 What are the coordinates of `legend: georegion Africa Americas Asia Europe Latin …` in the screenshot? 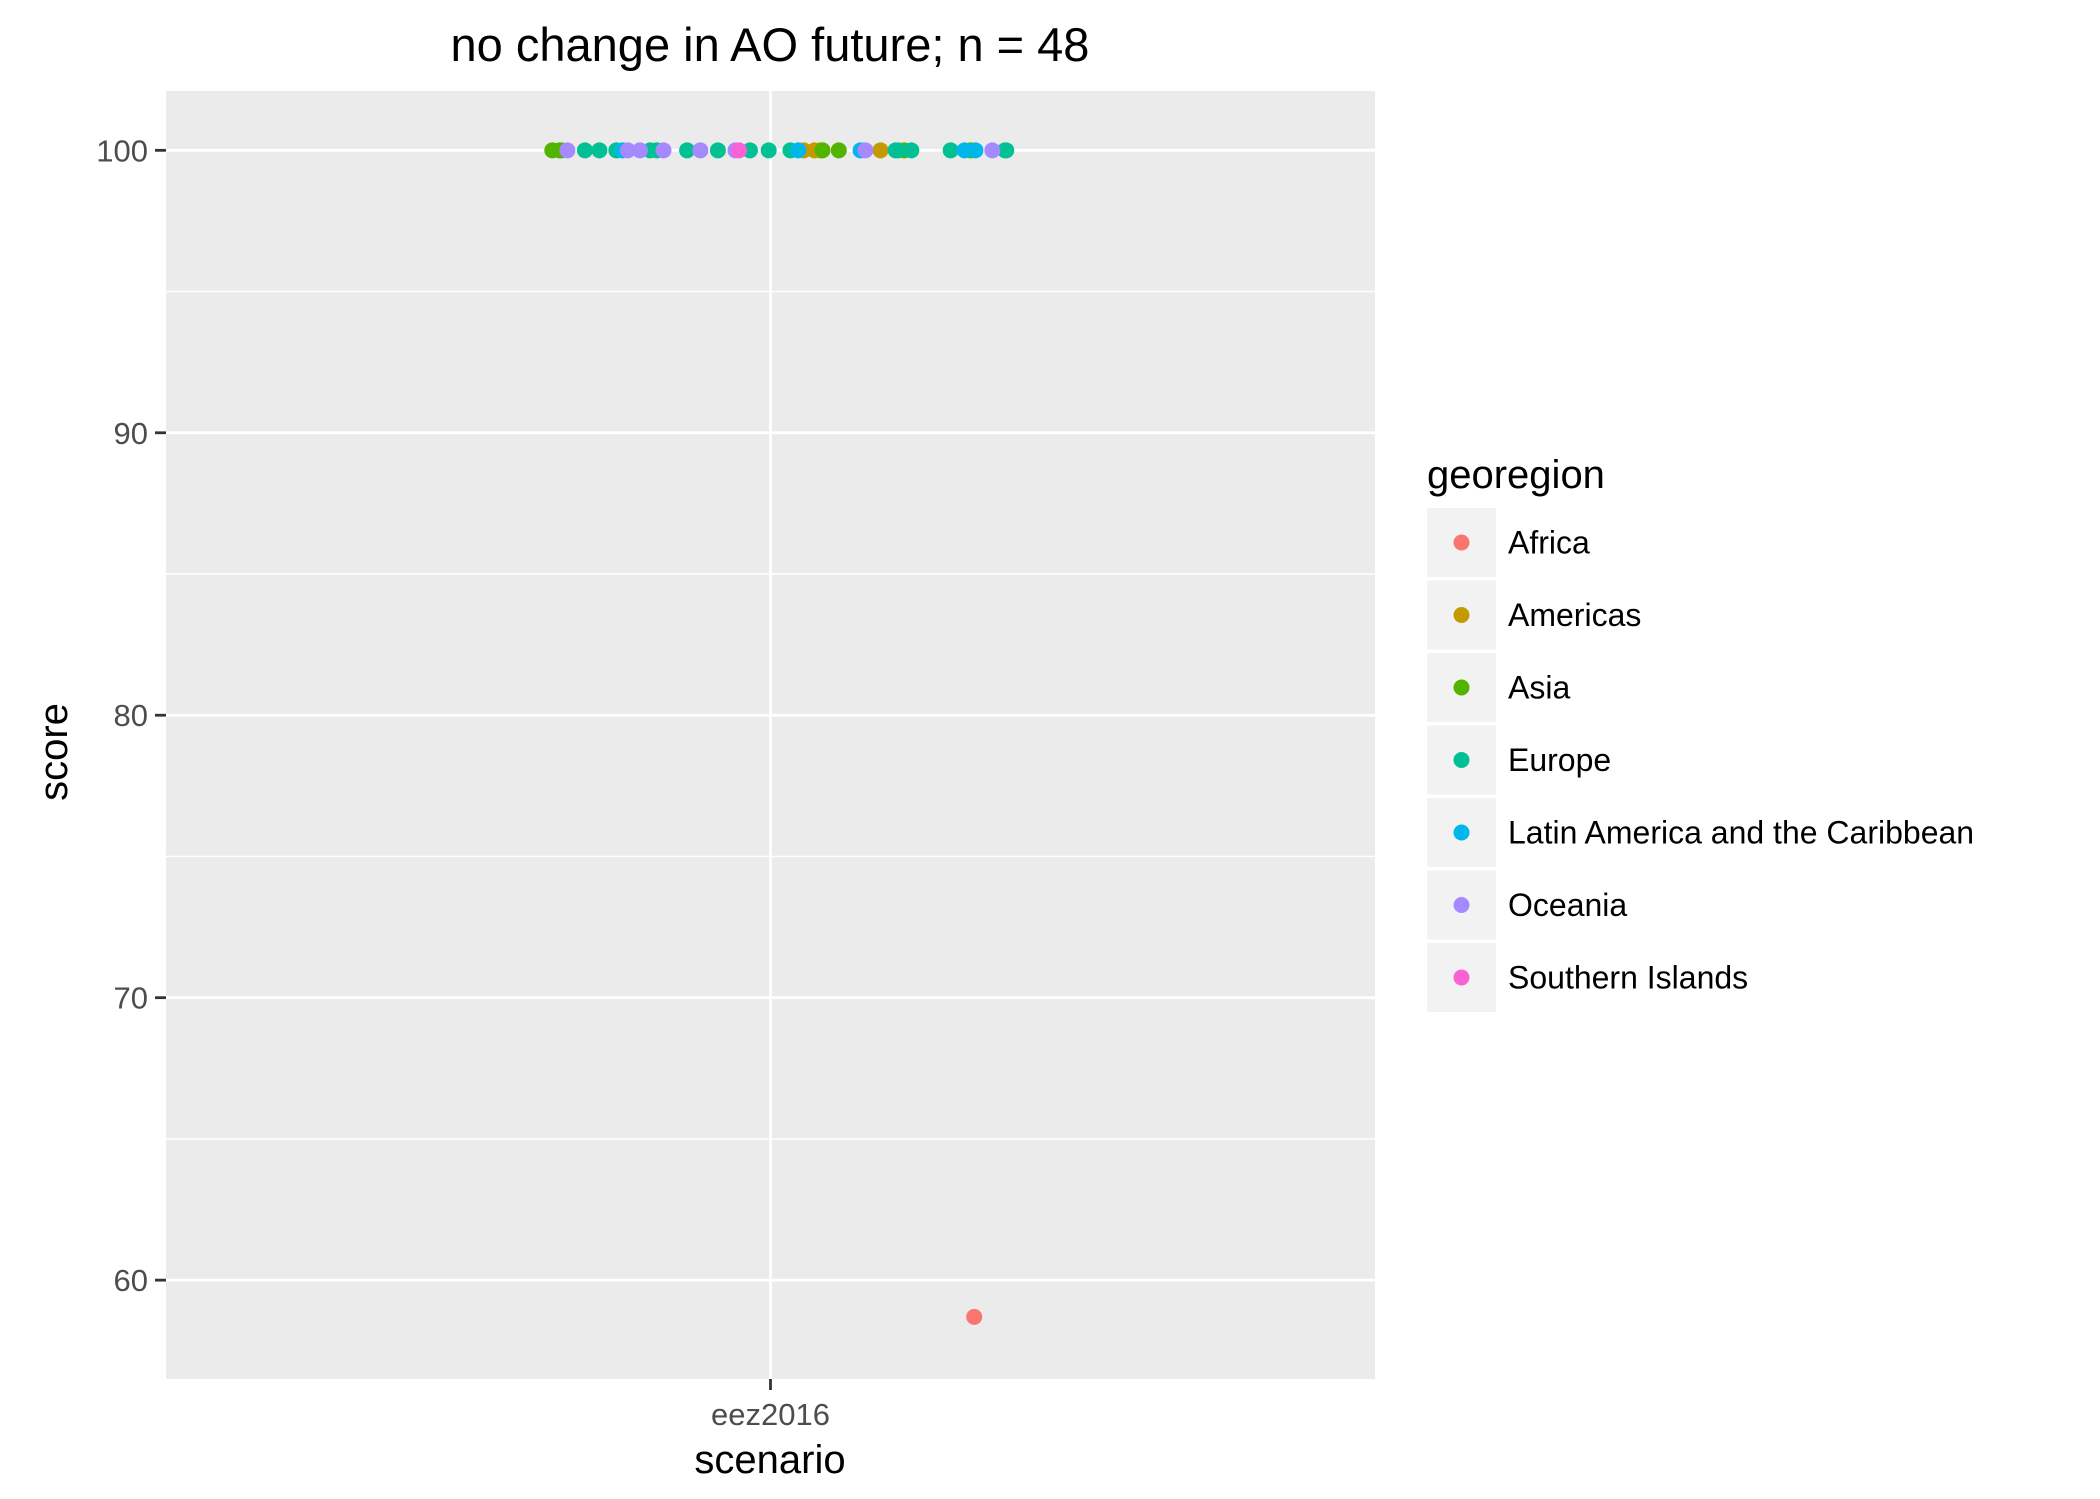 It's located at (1700, 732).